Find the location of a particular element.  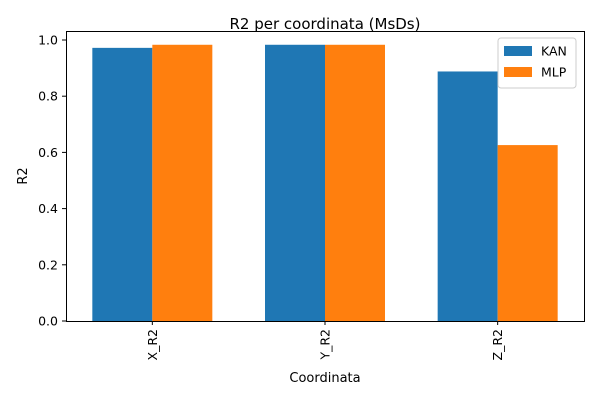

y-tick-label: 1.0 is located at coordinates (48, 39).